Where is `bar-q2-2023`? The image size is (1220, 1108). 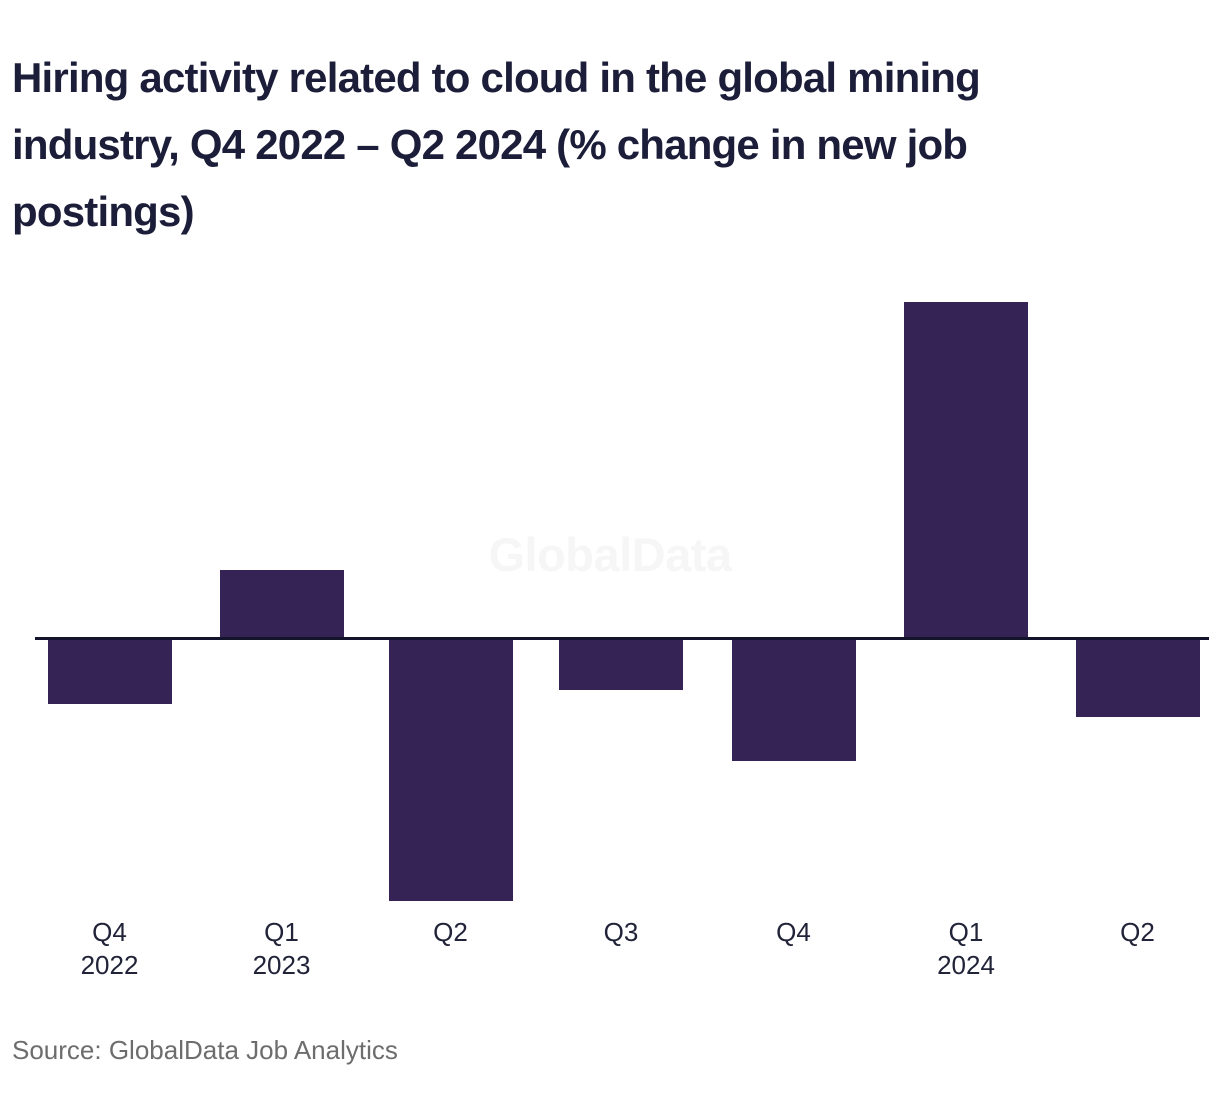
bar-q2-2023 is located at coordinates (450, 770).